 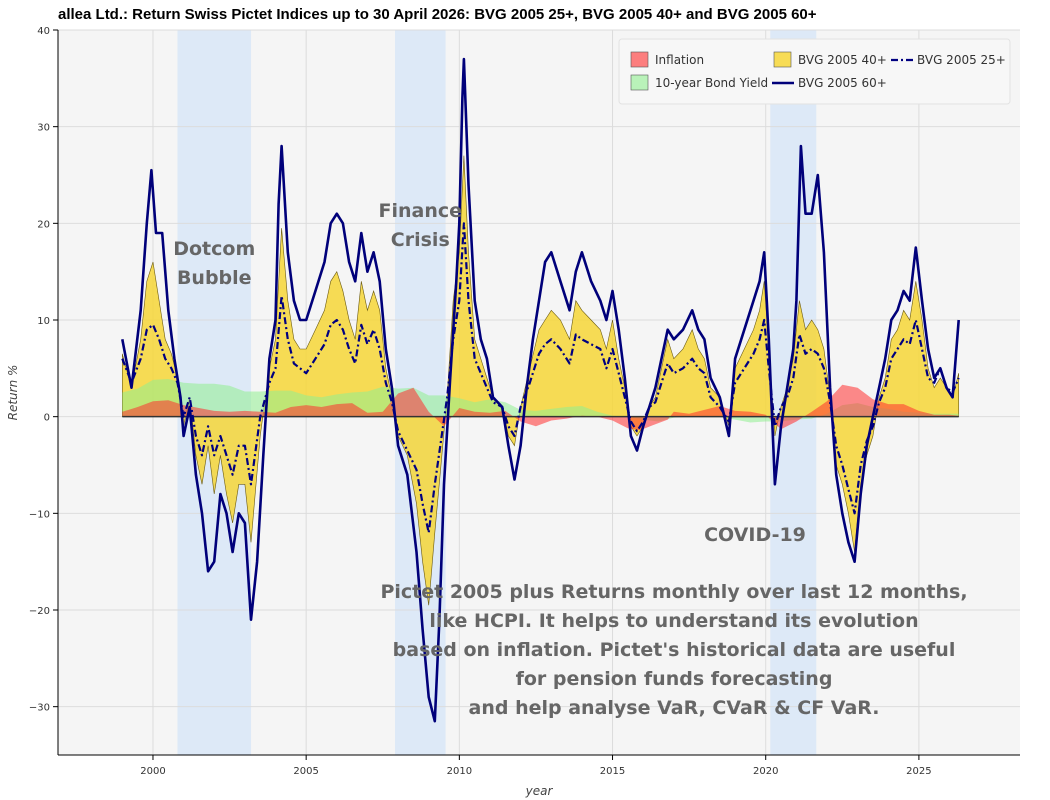 What do you see at coordinates (674, 708) in the screenshot?
I see `footnote-line: and help analyse VaR, CVaR & CF VaR.` at bounding box center [674, 708].